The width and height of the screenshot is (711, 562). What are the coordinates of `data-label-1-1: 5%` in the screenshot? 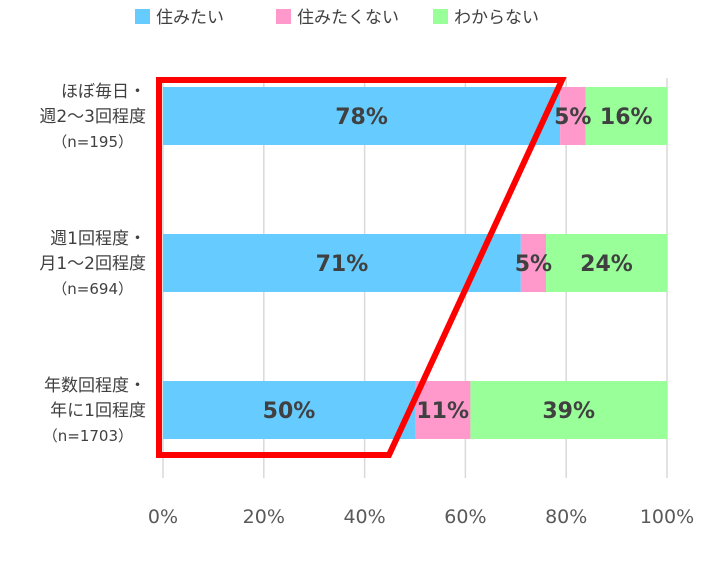 It's located at (533, 264).